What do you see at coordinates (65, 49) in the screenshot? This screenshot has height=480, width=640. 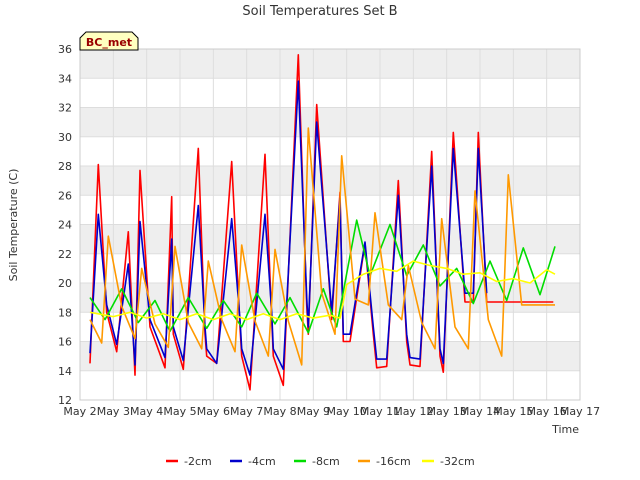 I see `y-tick-label: 36` at bounding box center [65, 49].